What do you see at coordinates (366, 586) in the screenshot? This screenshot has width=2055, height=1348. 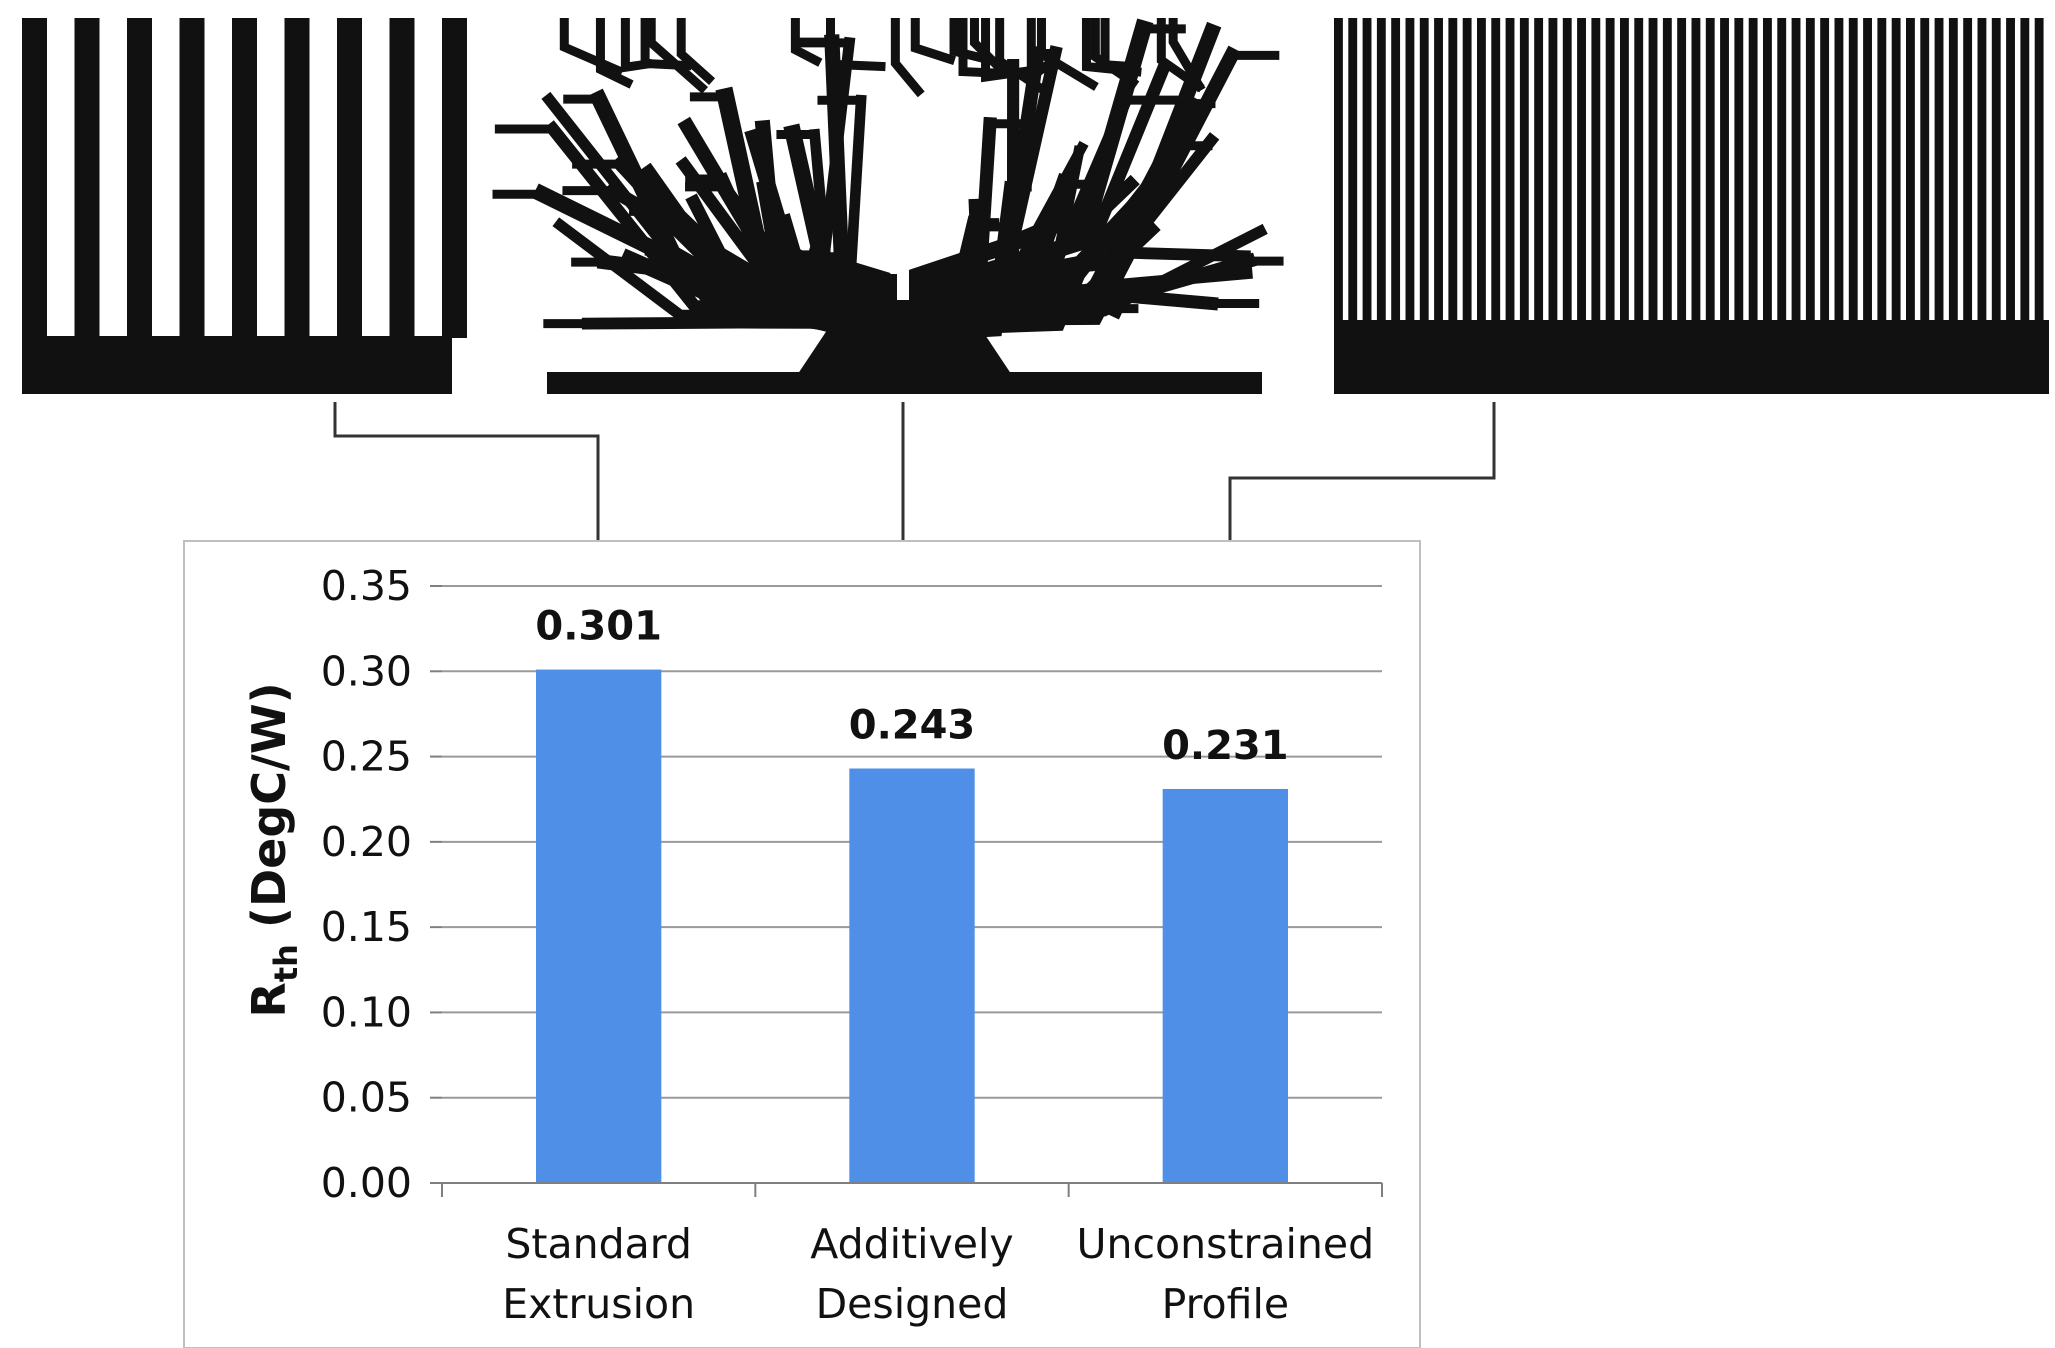 I see `y-tick-label: 0.35` at bounding box center [366, 586].